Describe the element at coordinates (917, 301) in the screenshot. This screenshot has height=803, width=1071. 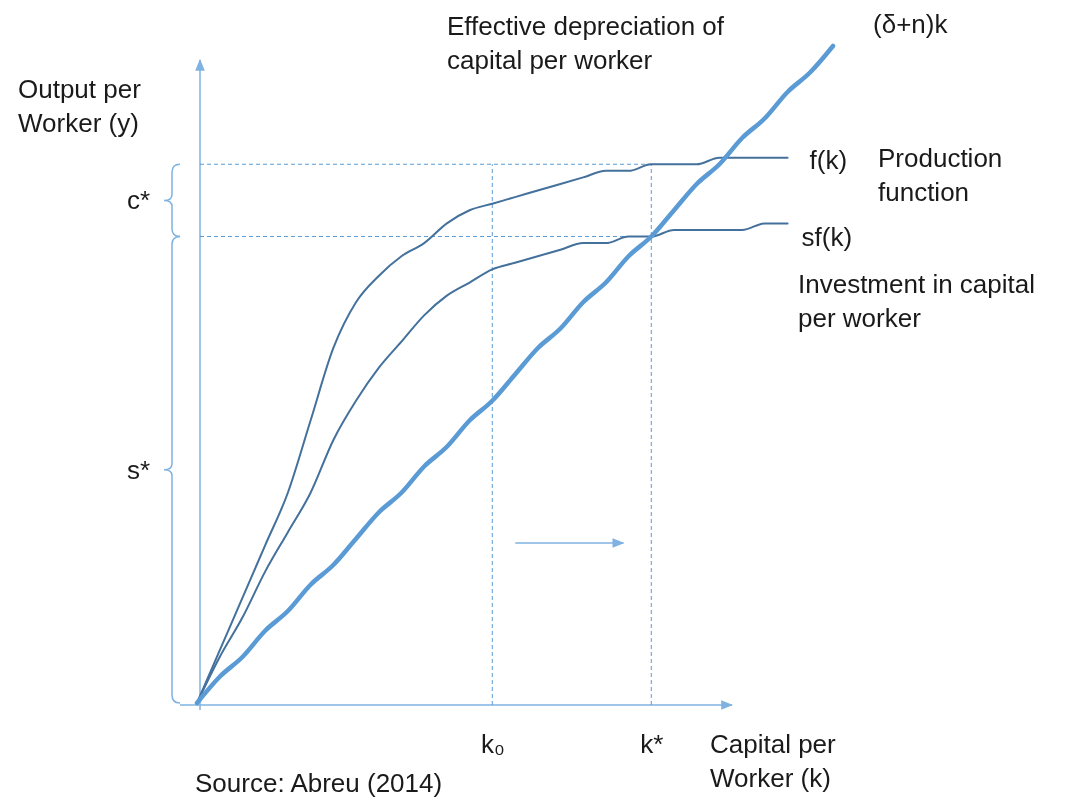
I see `annotation: Investment in capital per worker` at that location.